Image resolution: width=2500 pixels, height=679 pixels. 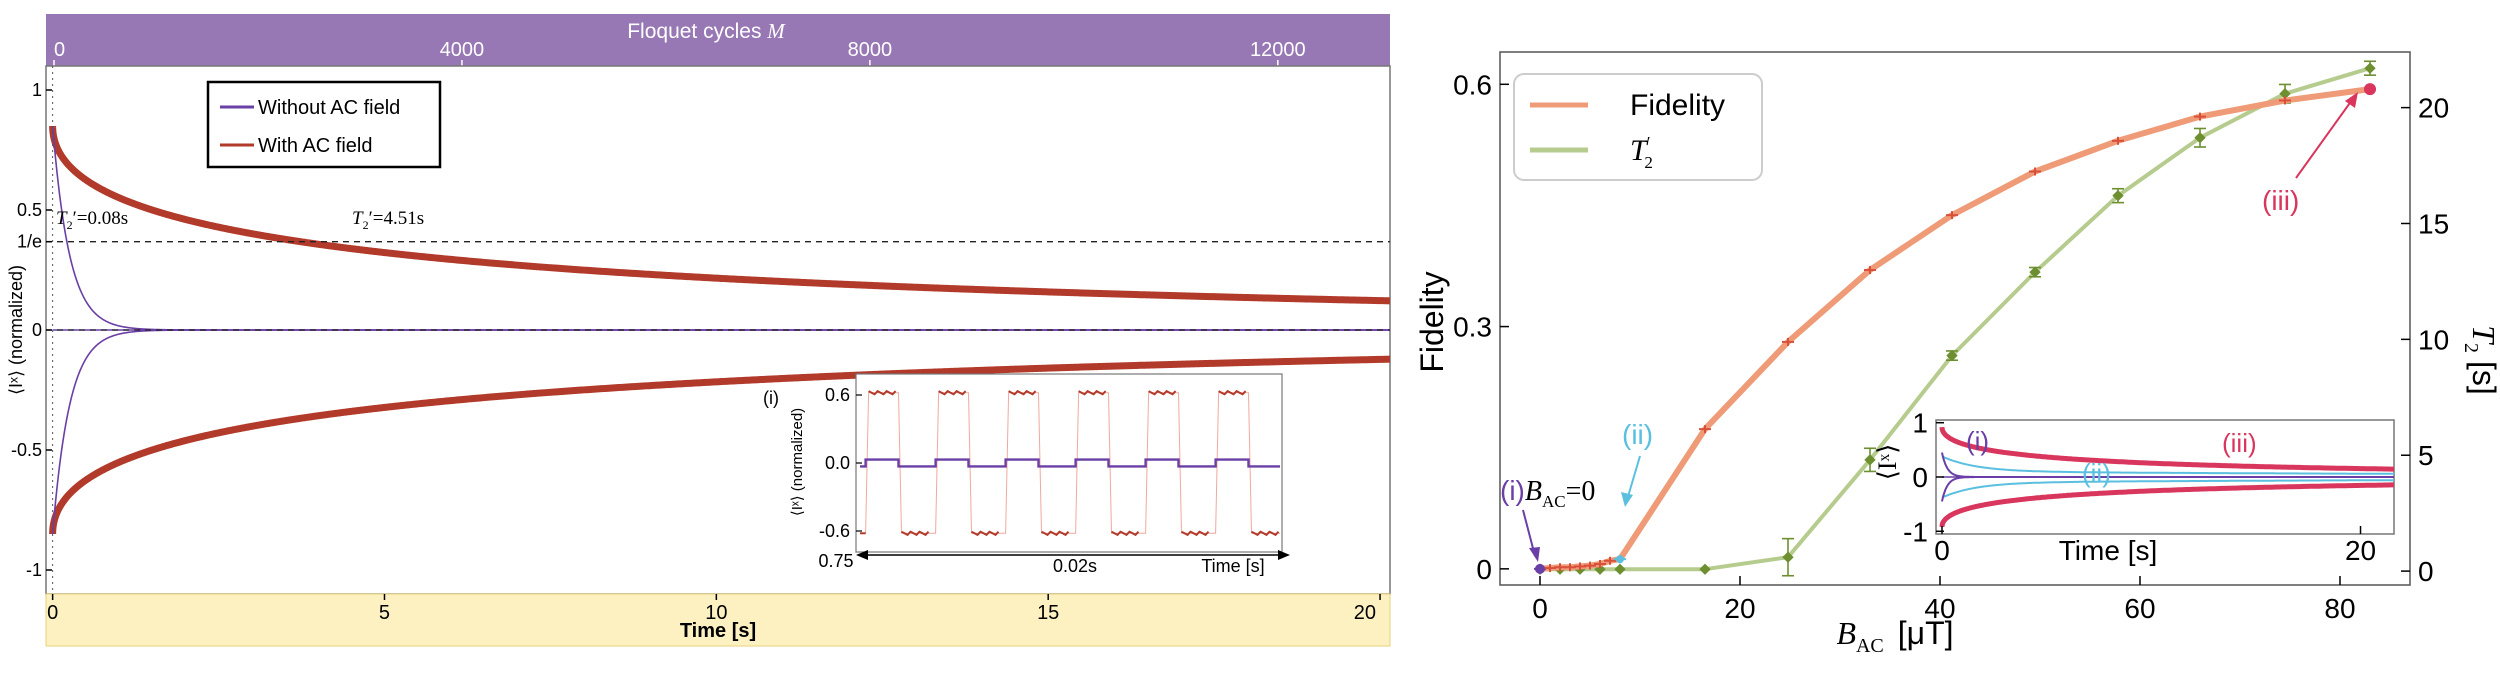 I want to click on y-axis-tick-label: 0.6, so click(x=1472, y=84).